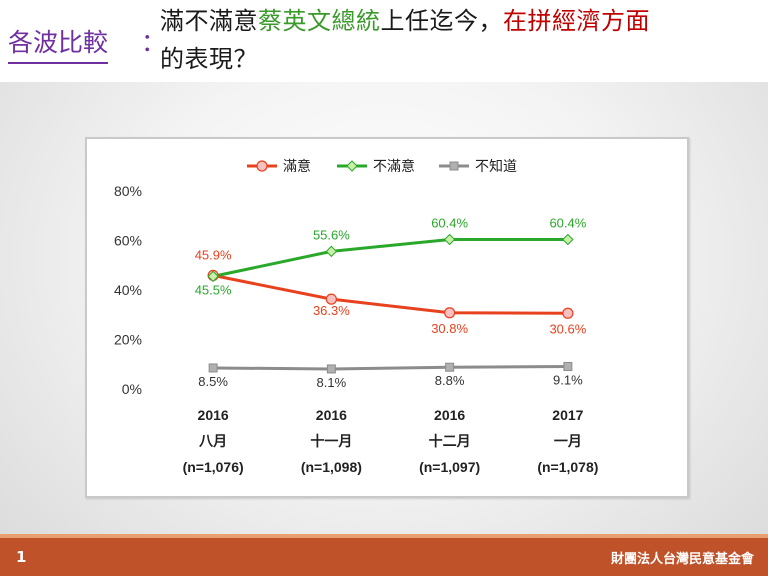  What do you see at coordinates (394, 166) in the screenshot?
I see `legend-label: 不滿意` at bounding box center [394, 166].